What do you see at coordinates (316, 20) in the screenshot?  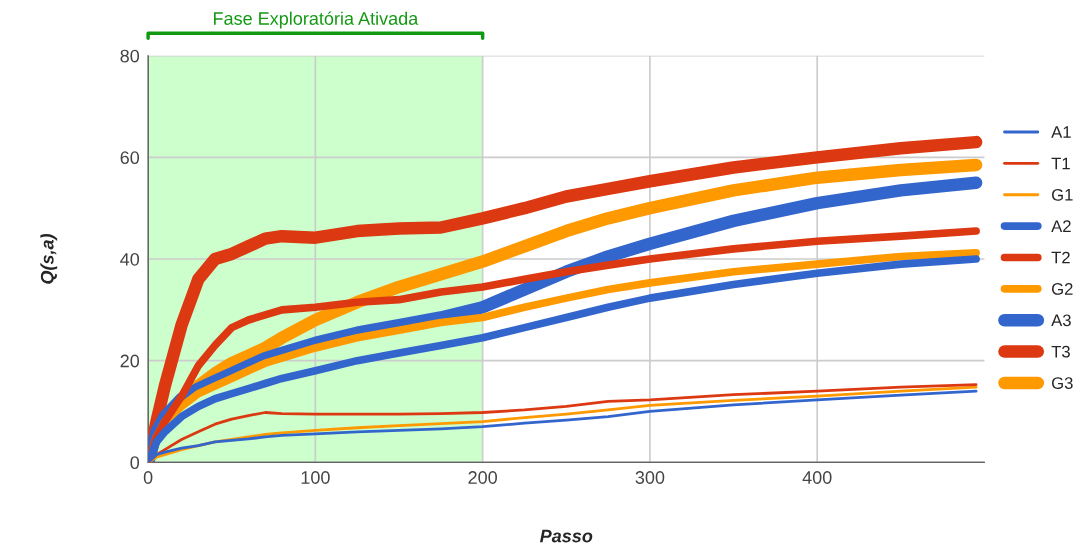 I see `band-label: Fase Exploratória Ativada` at bounding box center [316, 20].